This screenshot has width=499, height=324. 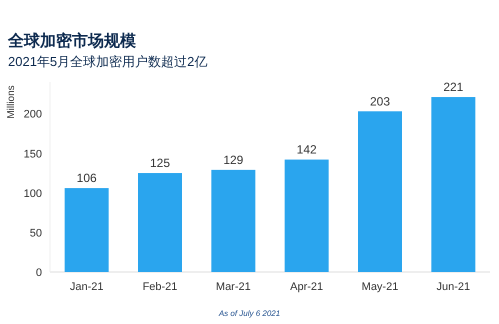 What do you see at coordinates (33, 114) in the screenshot?
I see `y-tick-label: 200` at bounding box center [33, 114].